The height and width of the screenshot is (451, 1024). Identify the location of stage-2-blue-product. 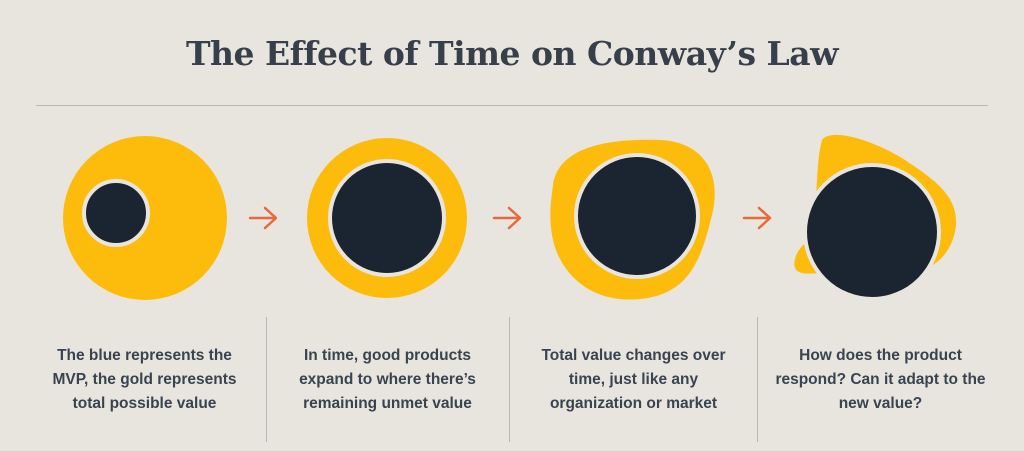
(387, 218).